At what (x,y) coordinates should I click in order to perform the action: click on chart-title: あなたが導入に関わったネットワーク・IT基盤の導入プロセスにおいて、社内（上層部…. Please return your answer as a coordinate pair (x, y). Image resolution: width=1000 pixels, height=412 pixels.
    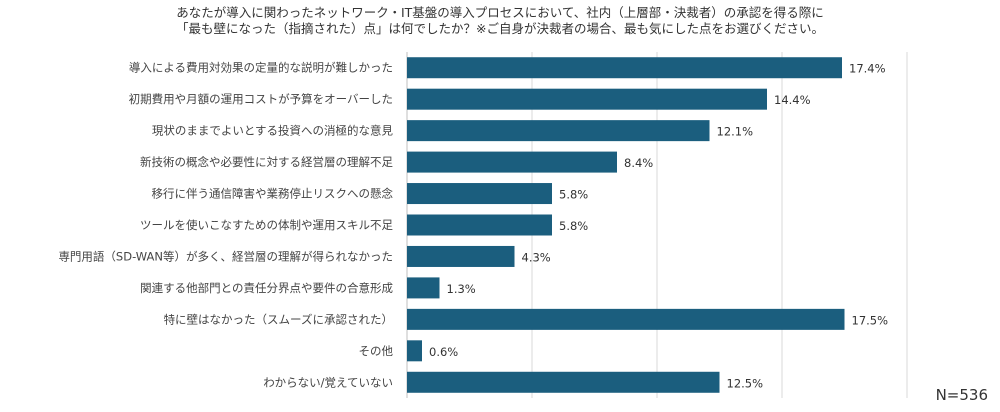
    Looking at the image, I should click on (500, 21).